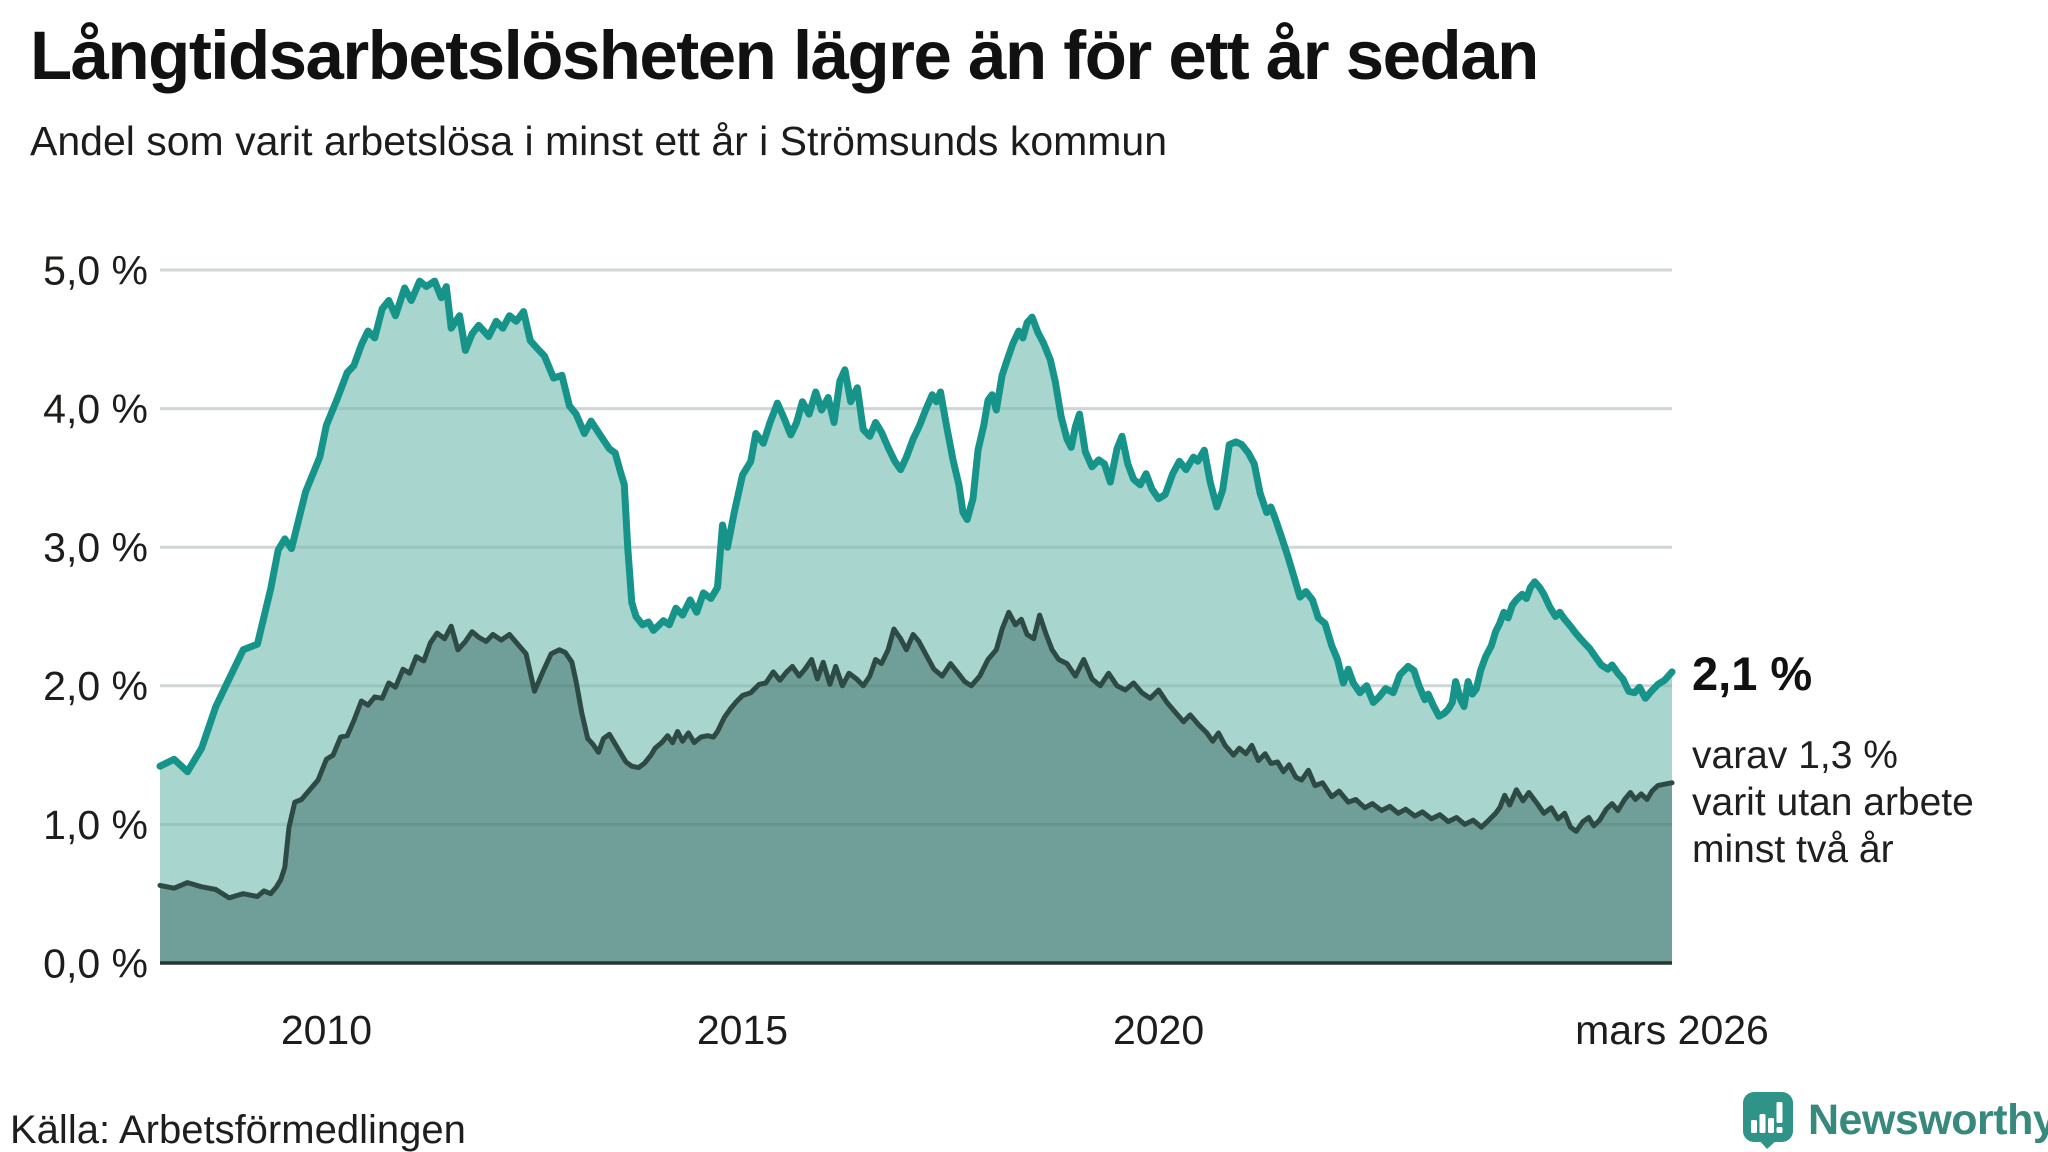  I want to click on detail-line-2: varit utan arbete, so click(1833, 802).